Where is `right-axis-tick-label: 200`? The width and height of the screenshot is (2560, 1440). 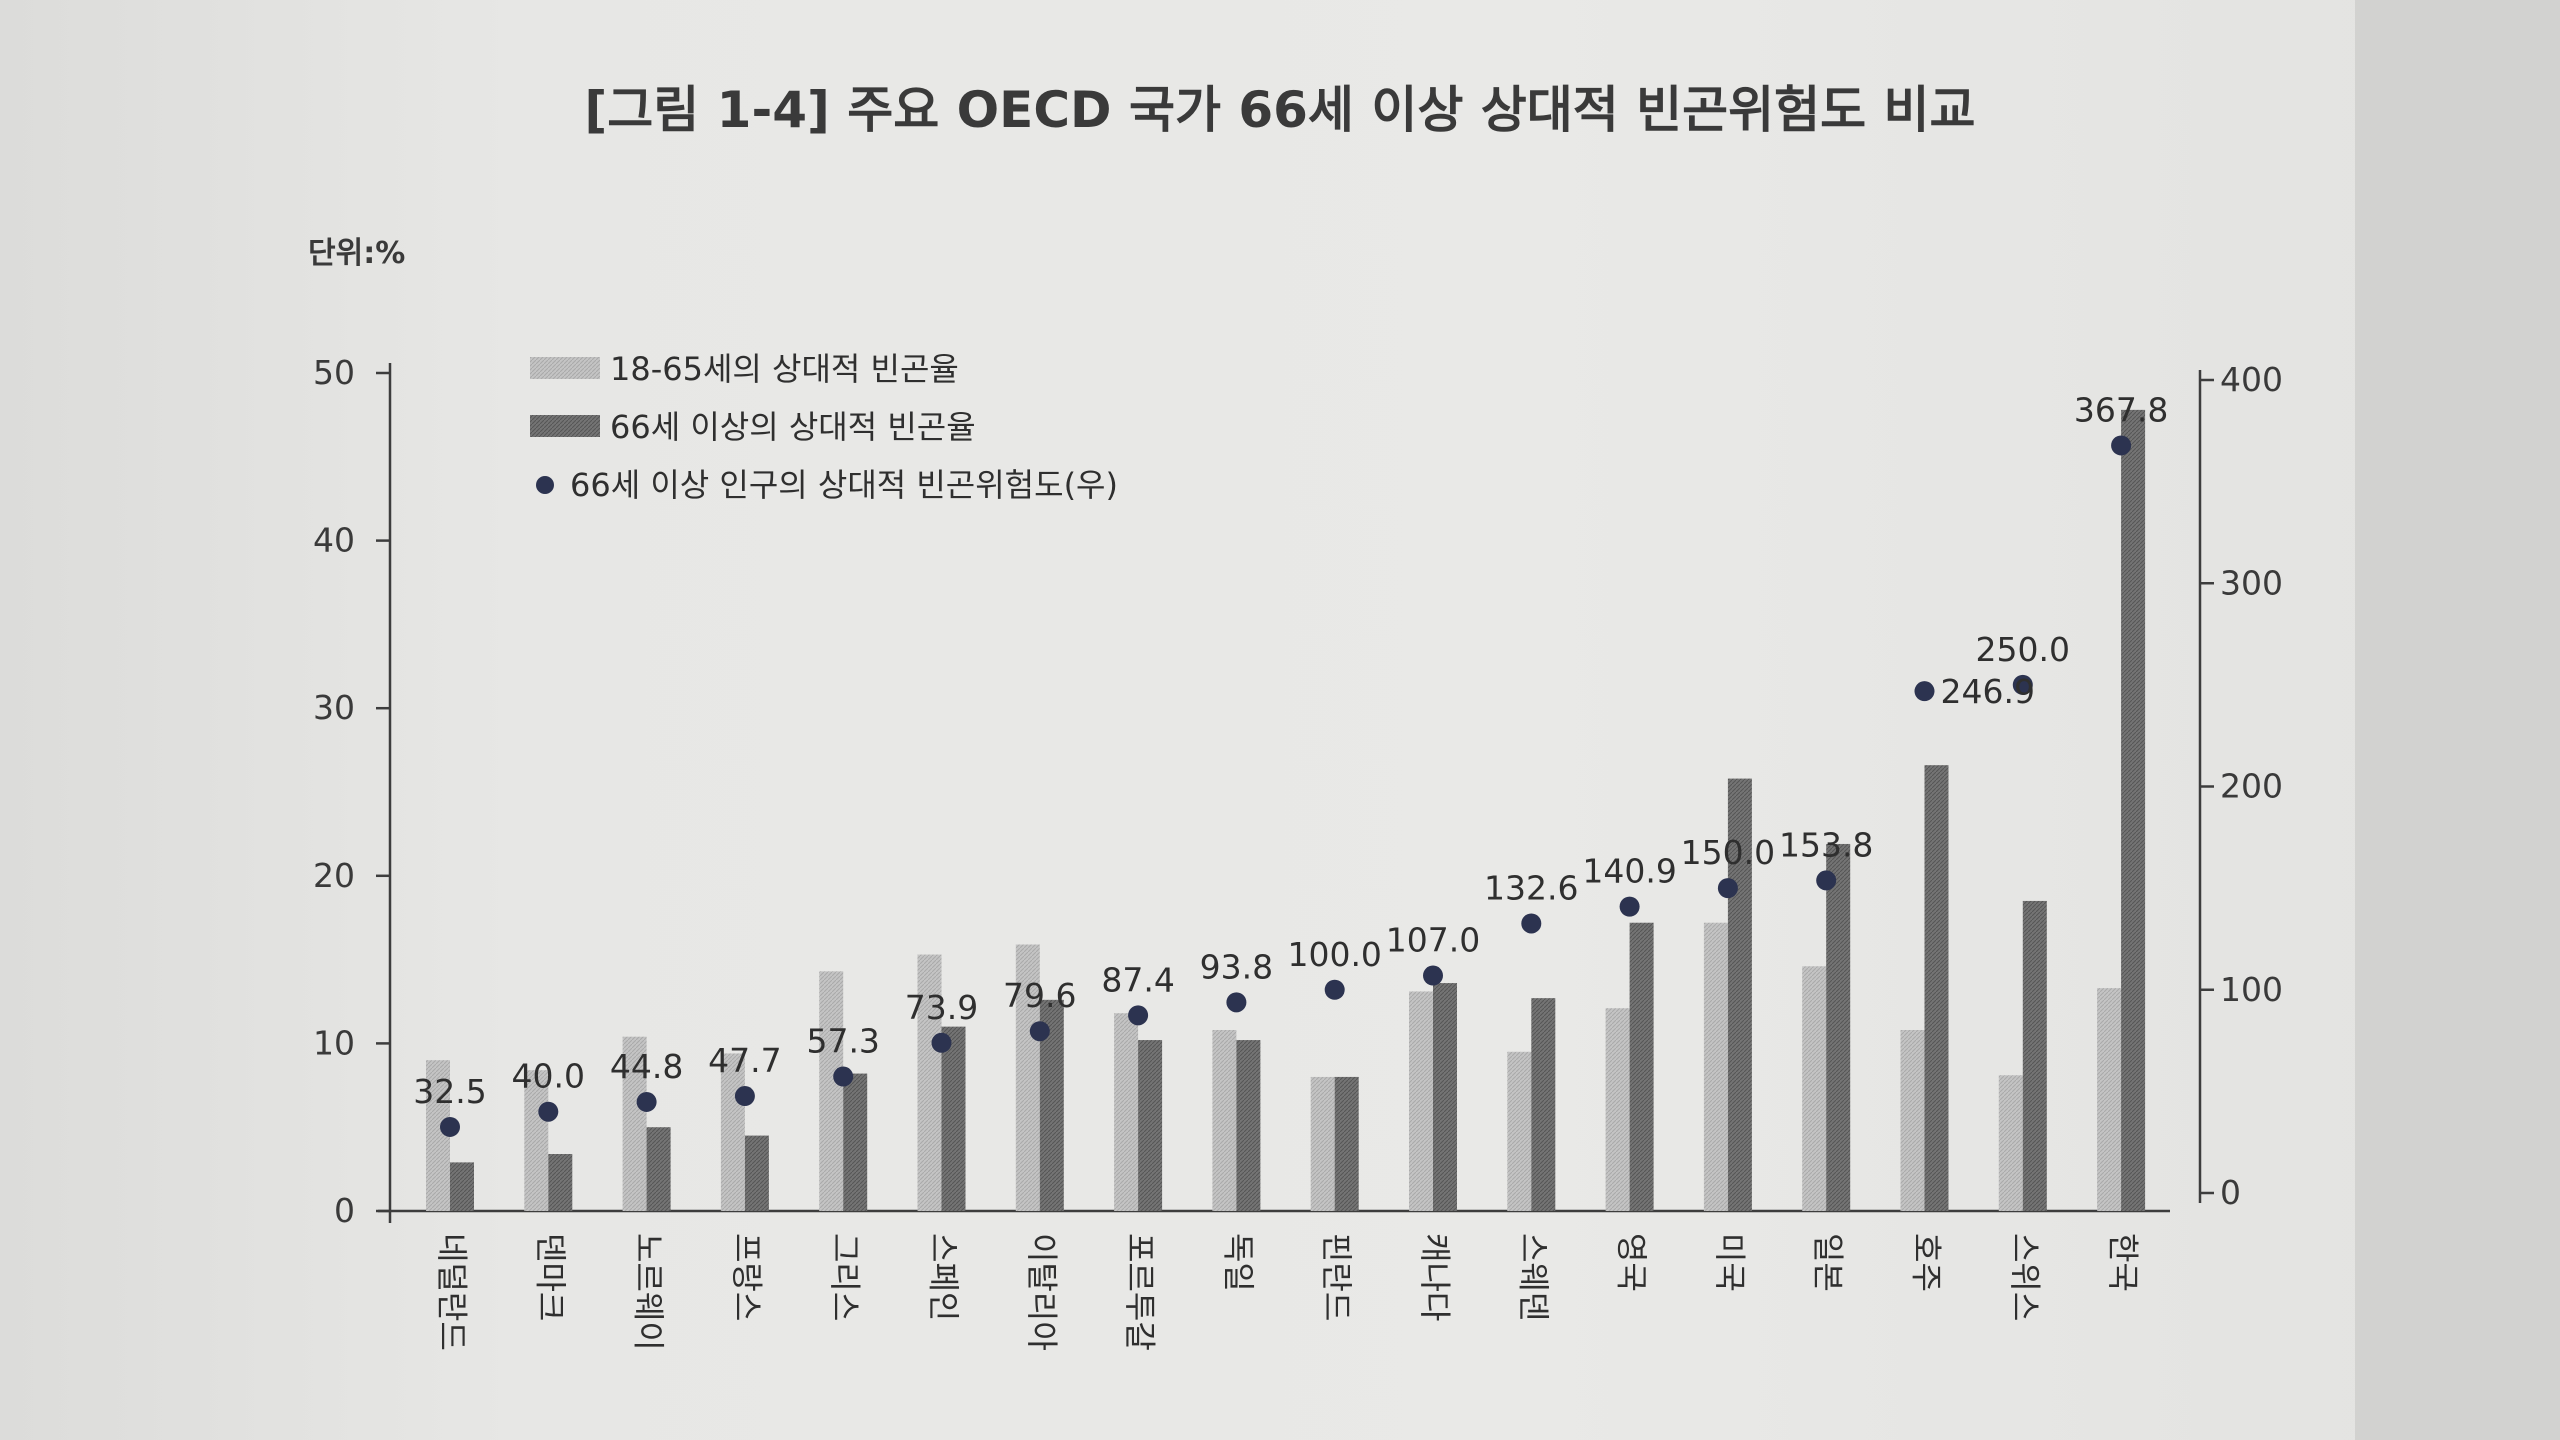 right-axis-tick-label: 200 is located at coordinates (2251, 786).